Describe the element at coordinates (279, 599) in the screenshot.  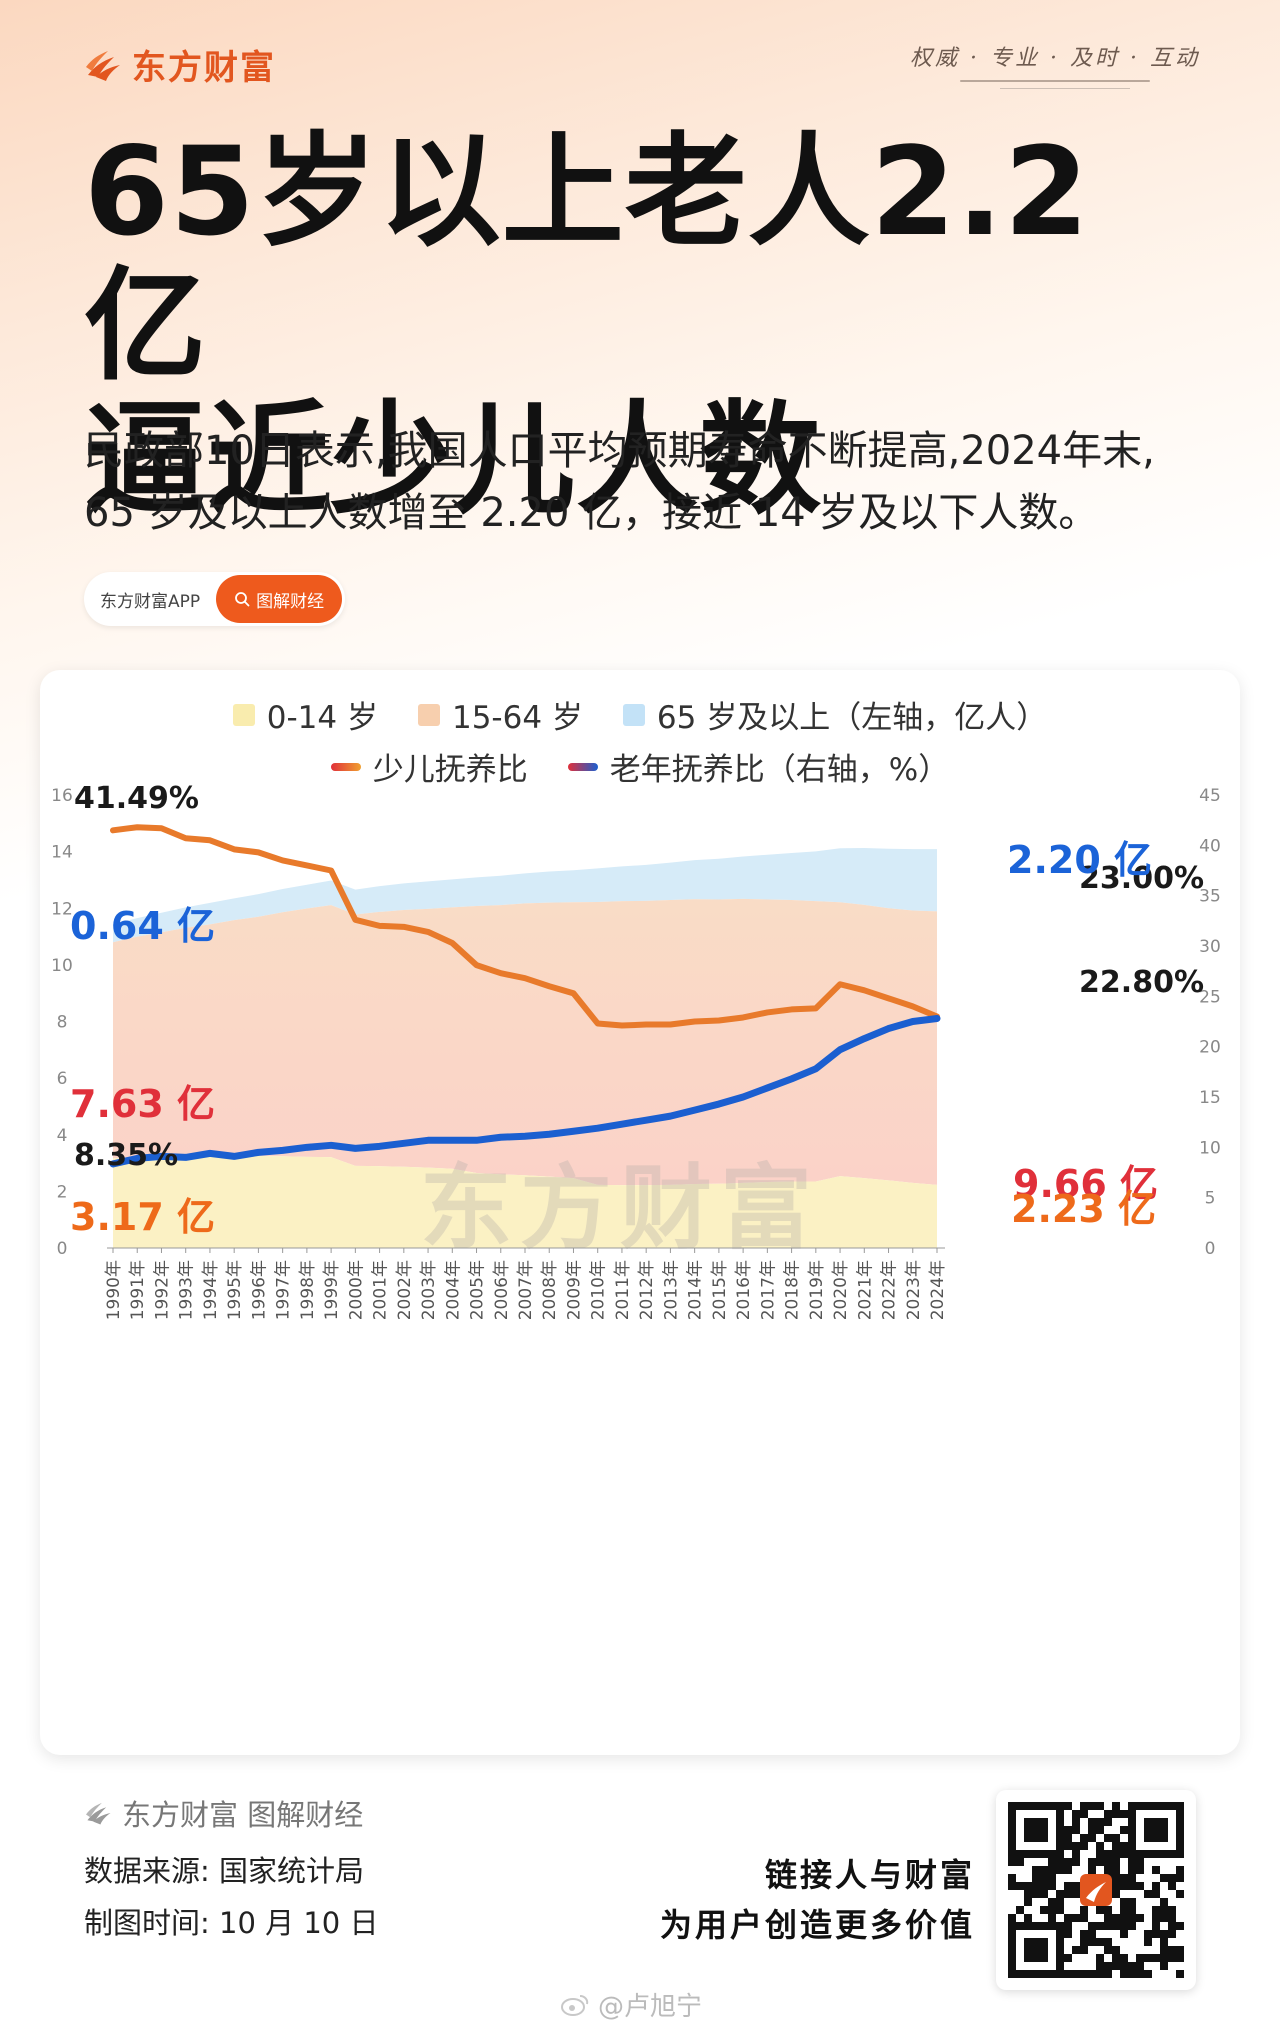
I see `search-button: 图解财经` at that location.